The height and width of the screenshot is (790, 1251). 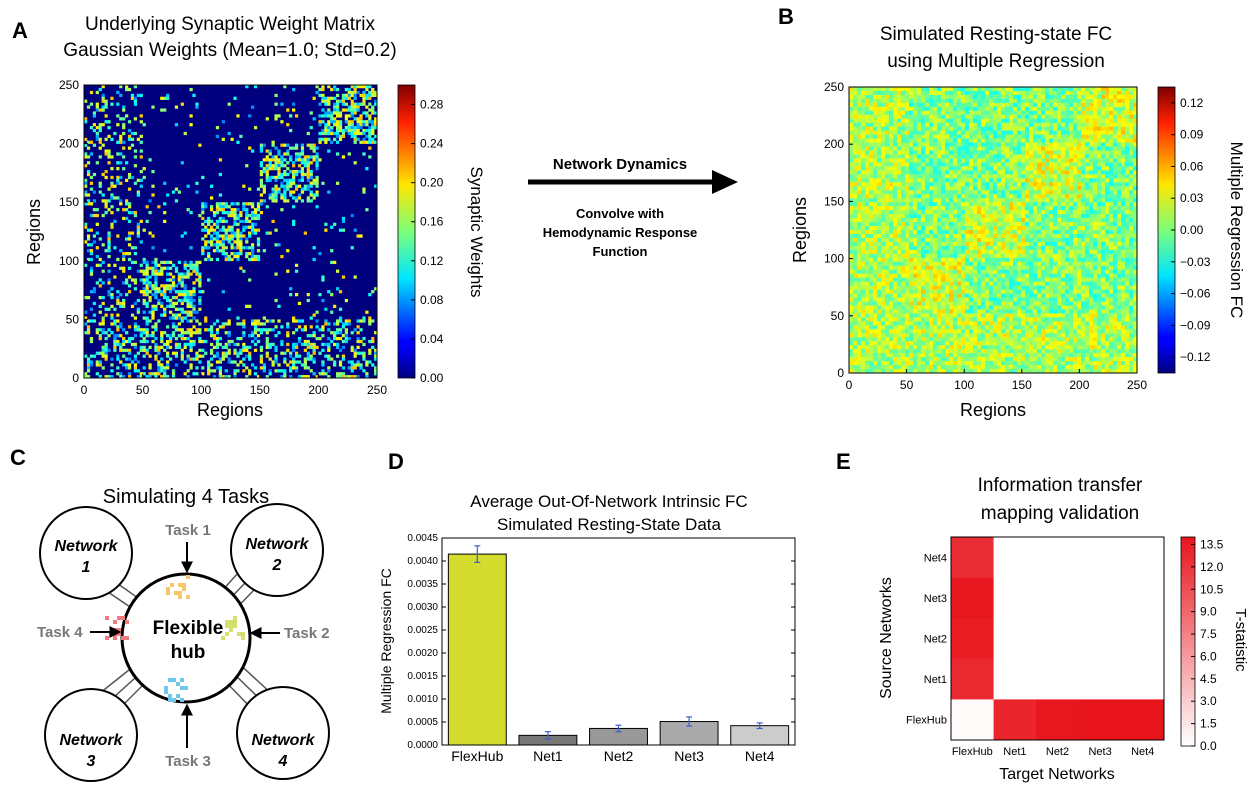 What do you see at coordinates (993, 230) in the screenshot?
I see `panel-b-heatmap` at bounding box center [993, 230].